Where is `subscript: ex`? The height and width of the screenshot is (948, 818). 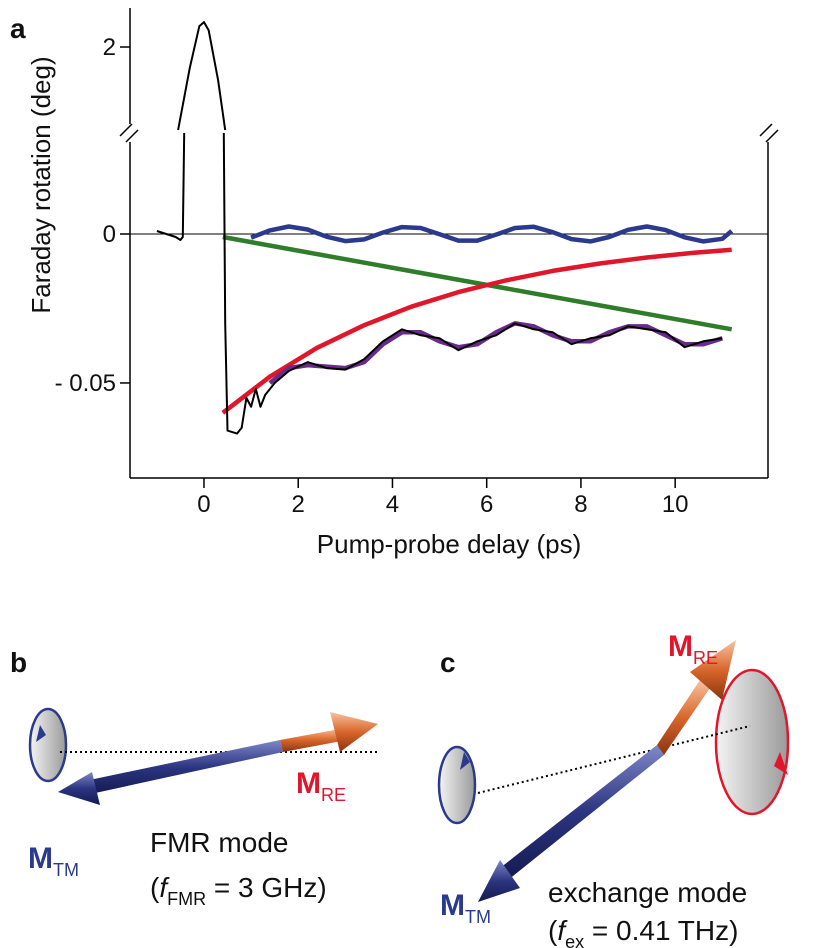 subscript: ex is located at coordinates (574, 940).